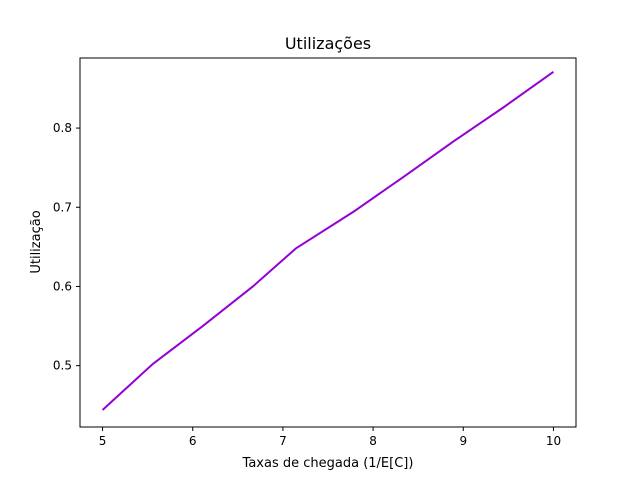  Describe the element at coordinates (553, 441) in the screenshot. I see `x-tick-label: 10` at that location.